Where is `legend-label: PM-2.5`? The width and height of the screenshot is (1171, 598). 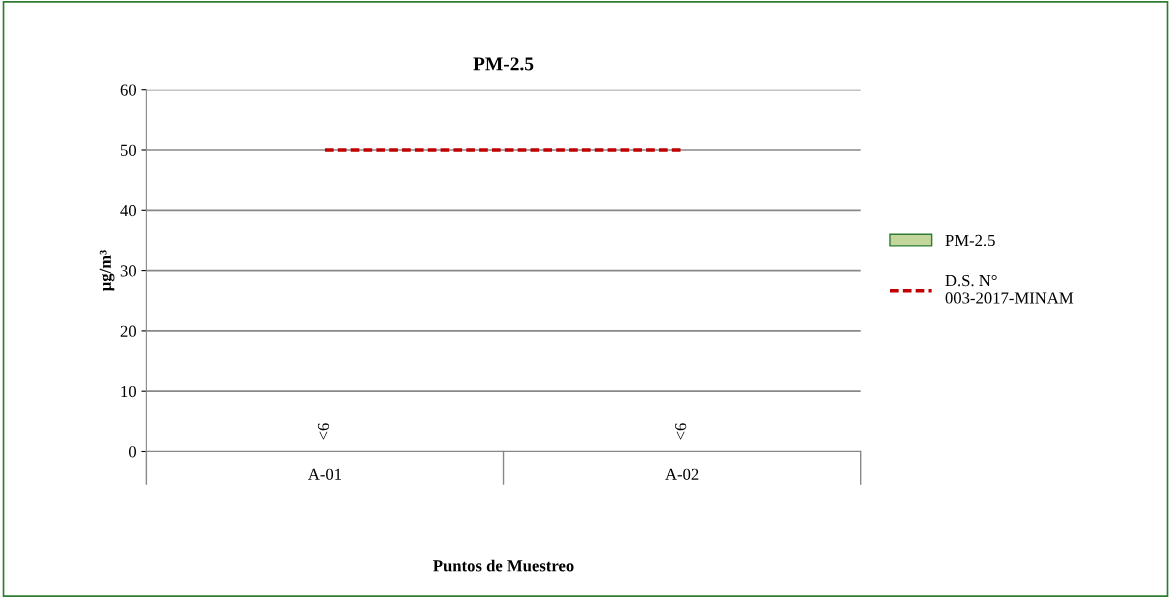 legend-label: PM-2.5 is located at coordinates (970, 240).